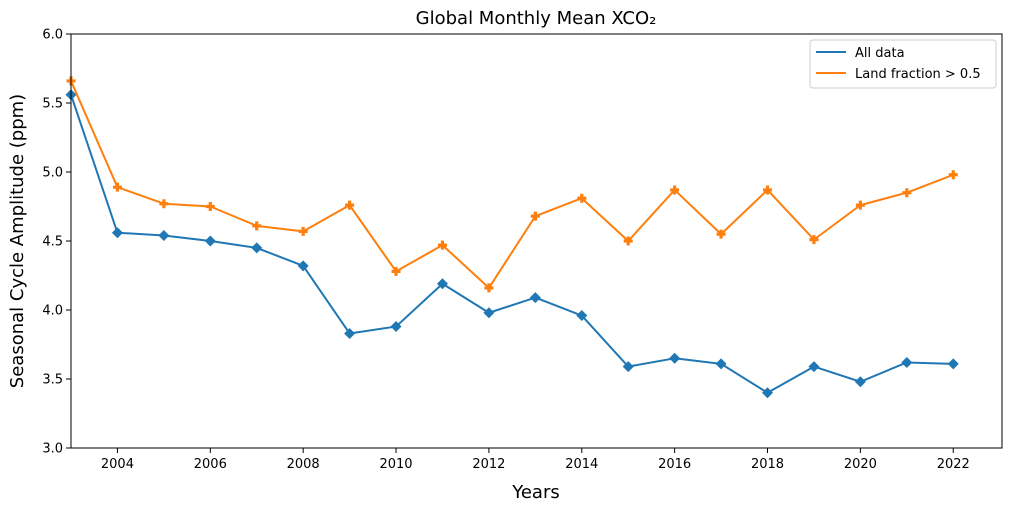  I want to click on x-tick-label: 2006, so click(210, 464).